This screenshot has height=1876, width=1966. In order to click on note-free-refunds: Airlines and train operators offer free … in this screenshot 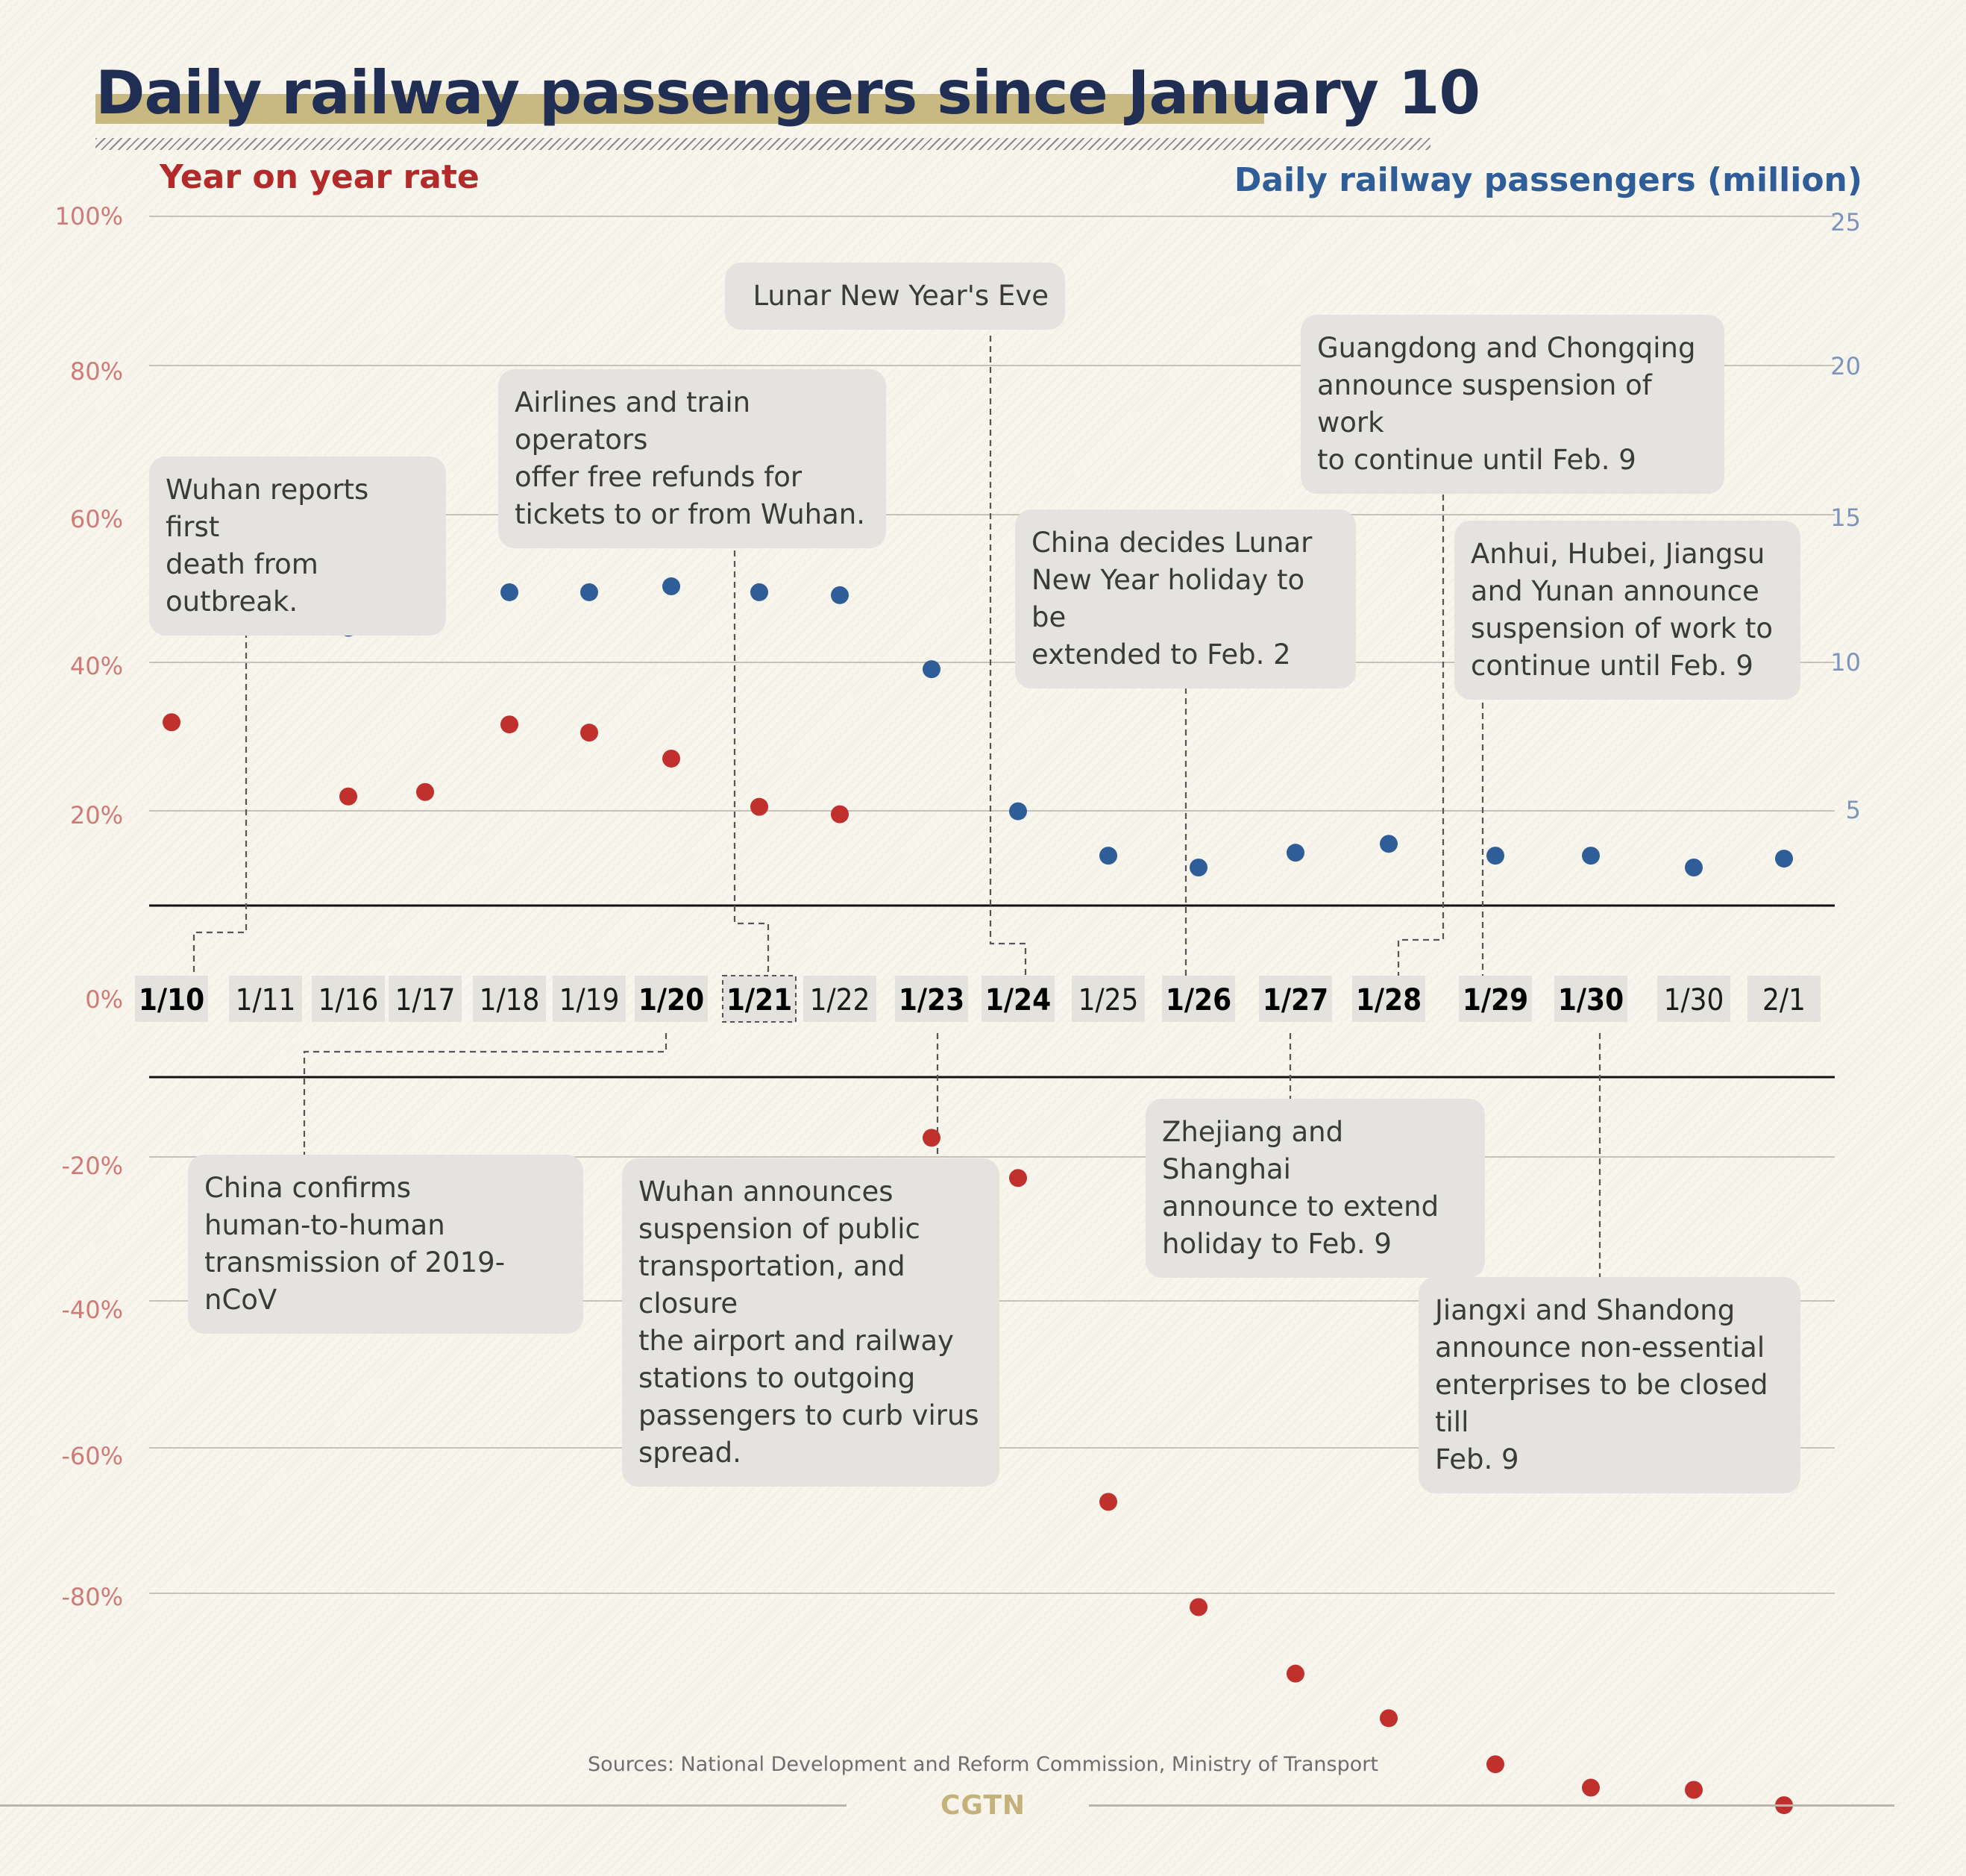, I will do `click(692, 458)`.